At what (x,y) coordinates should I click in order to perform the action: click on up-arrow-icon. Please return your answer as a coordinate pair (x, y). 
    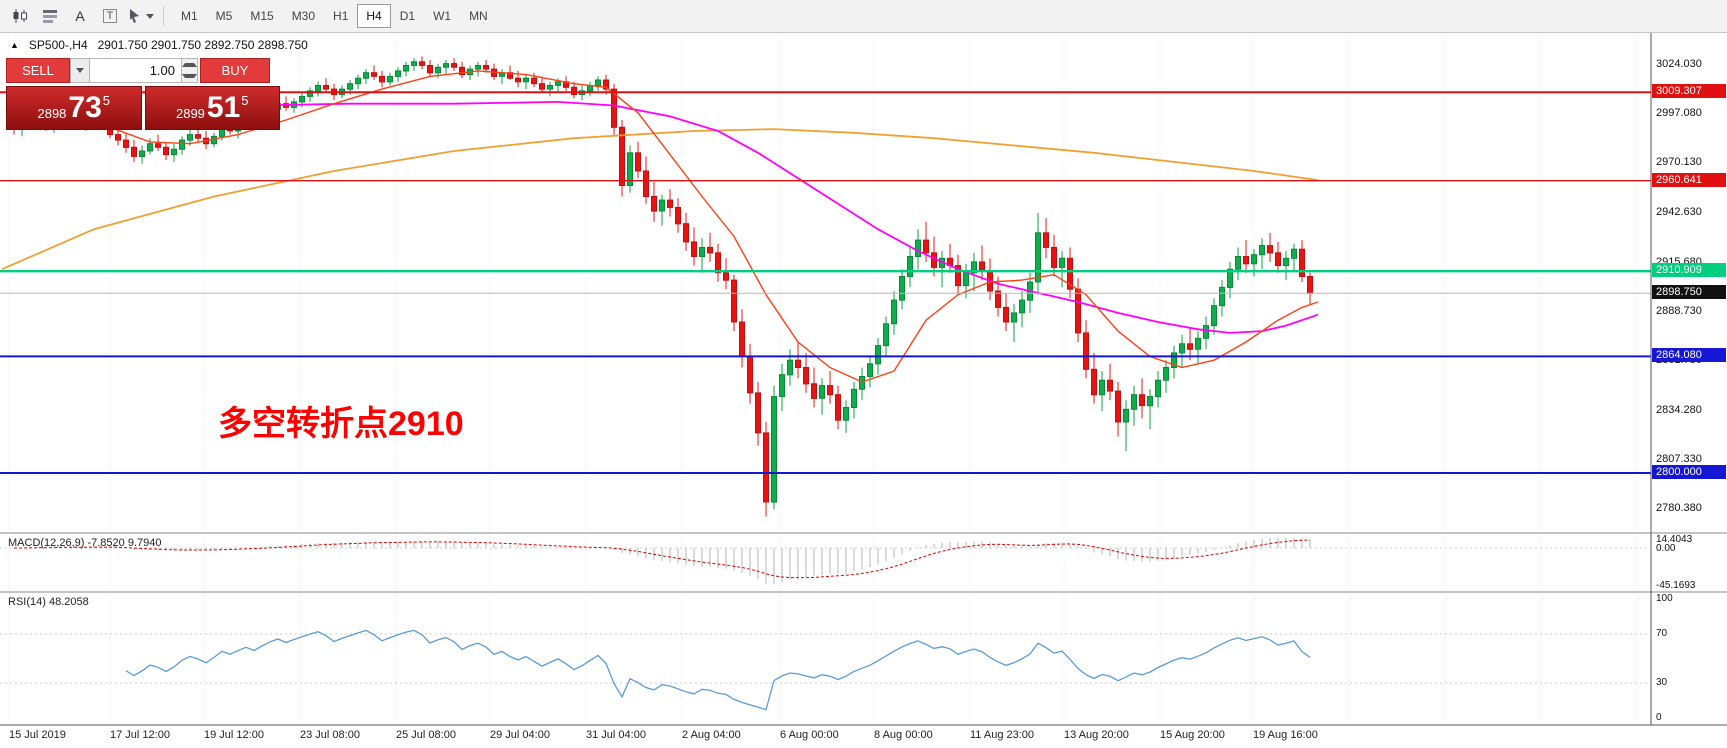
    Looking at the image, I should click on (189, 64).